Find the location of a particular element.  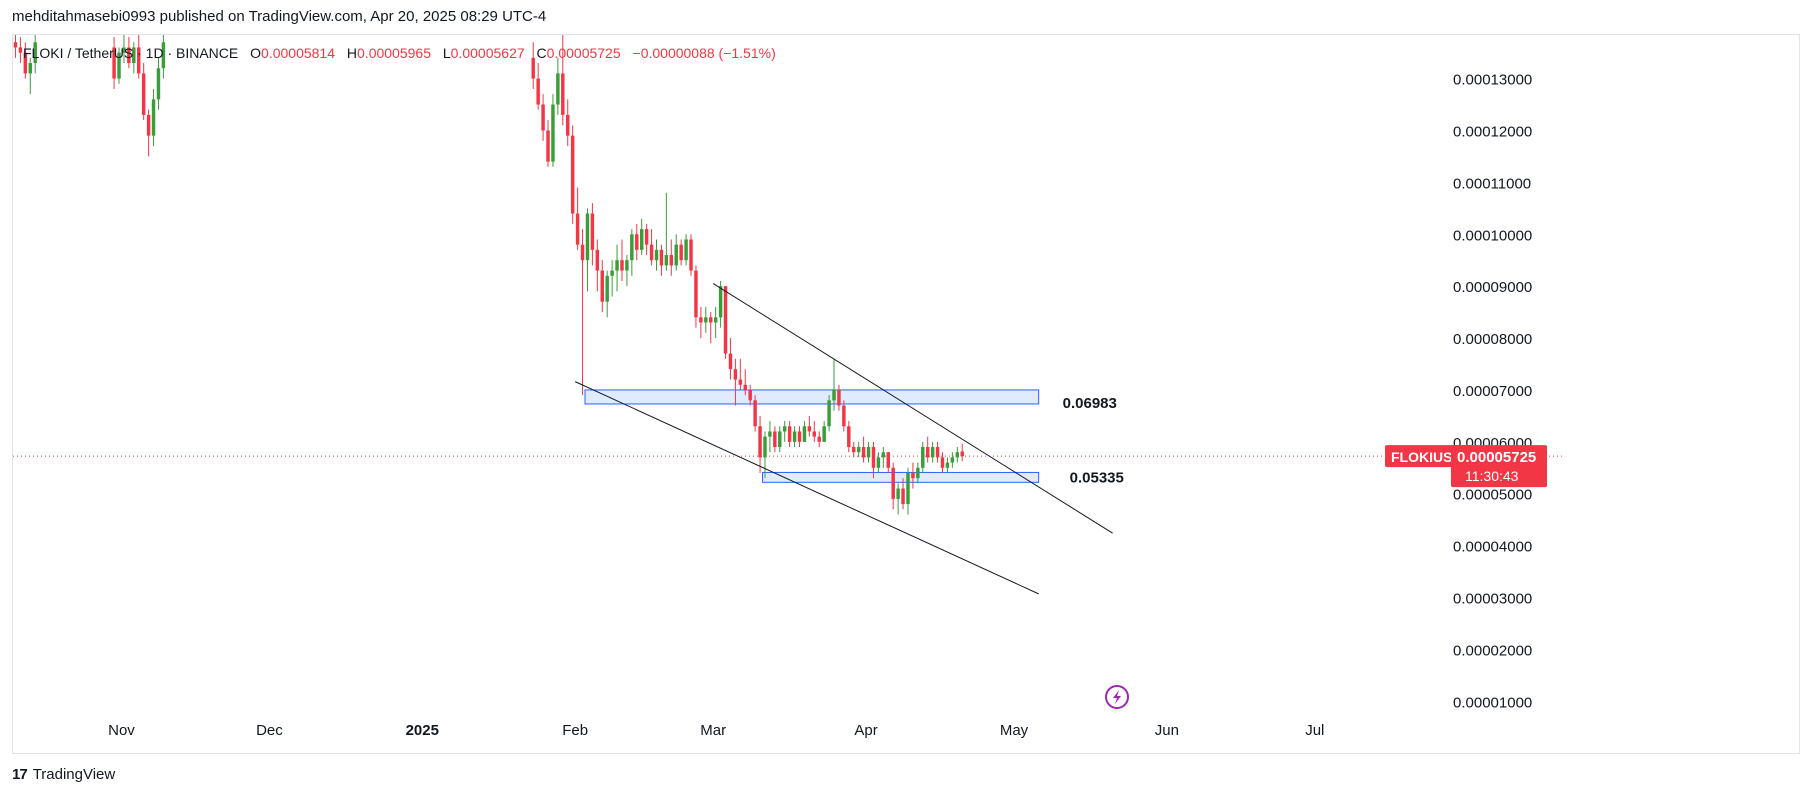

price-tick-label: 0.00010000 is located at coordinates (1492, 235).